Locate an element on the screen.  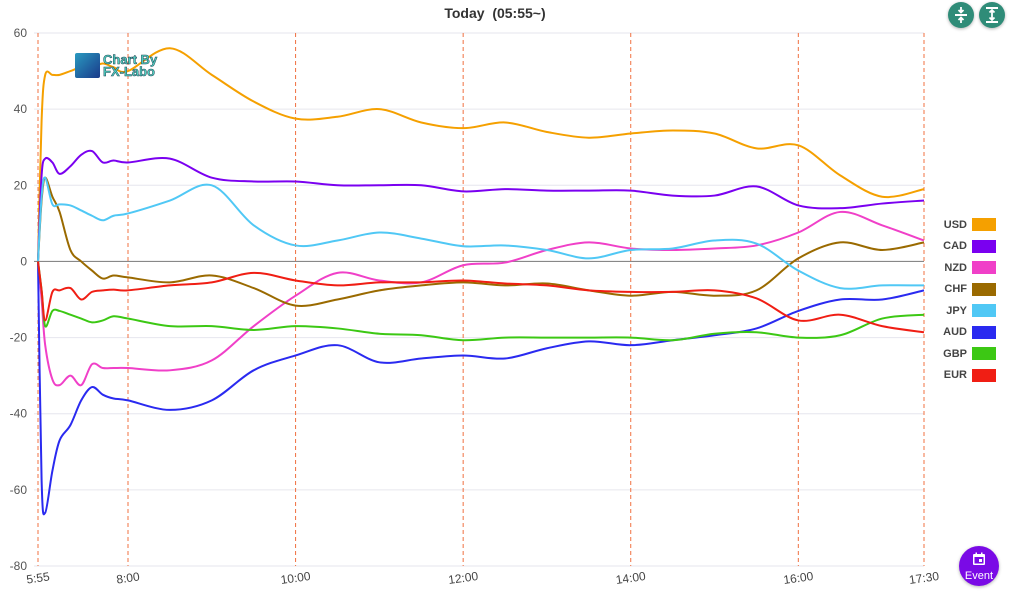
legend-item-cad: CAD is located at coordinates (963, 247).